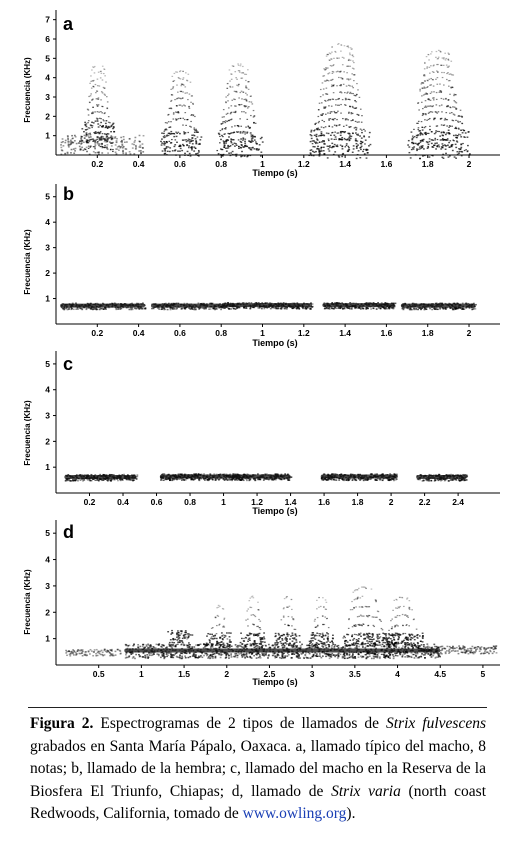 The image size is (519, 863). What do you see at coordinates (312, 674) in the screenshot?
I see `x-tick-label: 3` at bounding box center [312, 674].